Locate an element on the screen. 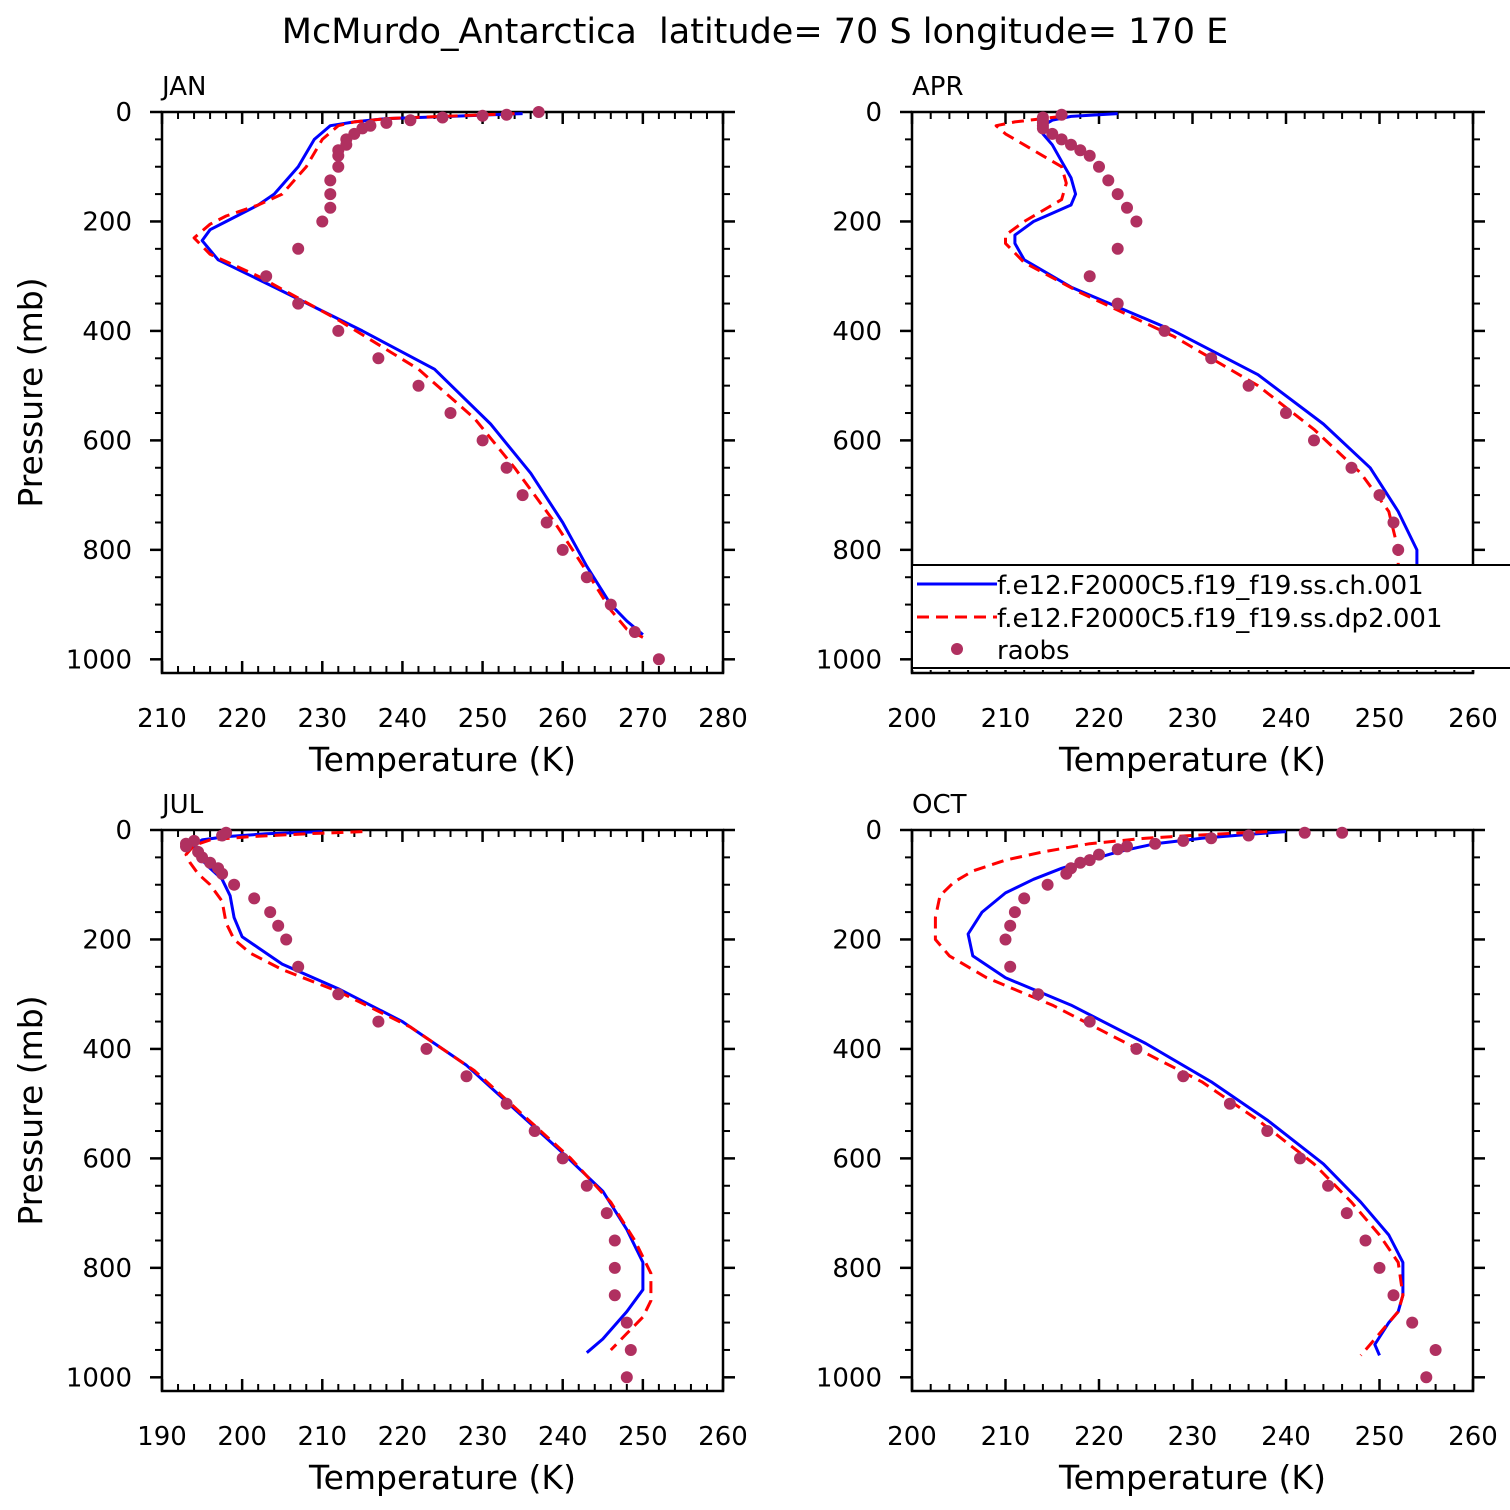  panel-label: JUL is located at coordinates (182, 805).